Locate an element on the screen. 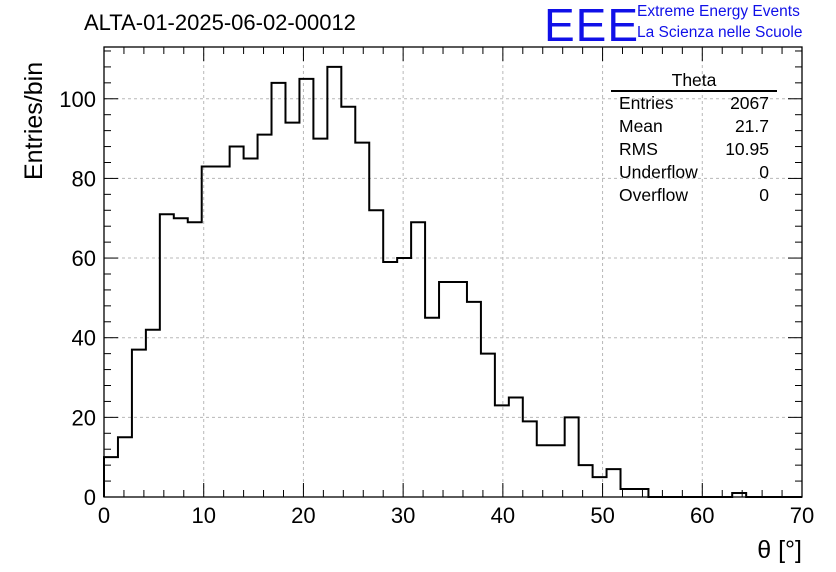 Image resolution: width=836 pixels, height=572 pixels. y-tick-label: 0 is located at coordinates (90, 497).